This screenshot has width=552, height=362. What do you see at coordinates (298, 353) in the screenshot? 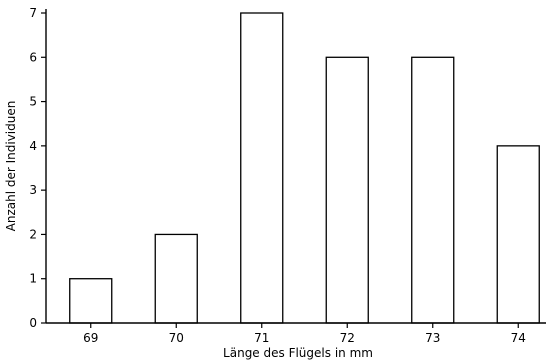
I see `x-axis-title: Länge des Flügels in mm` at bounding box center [298, 353].